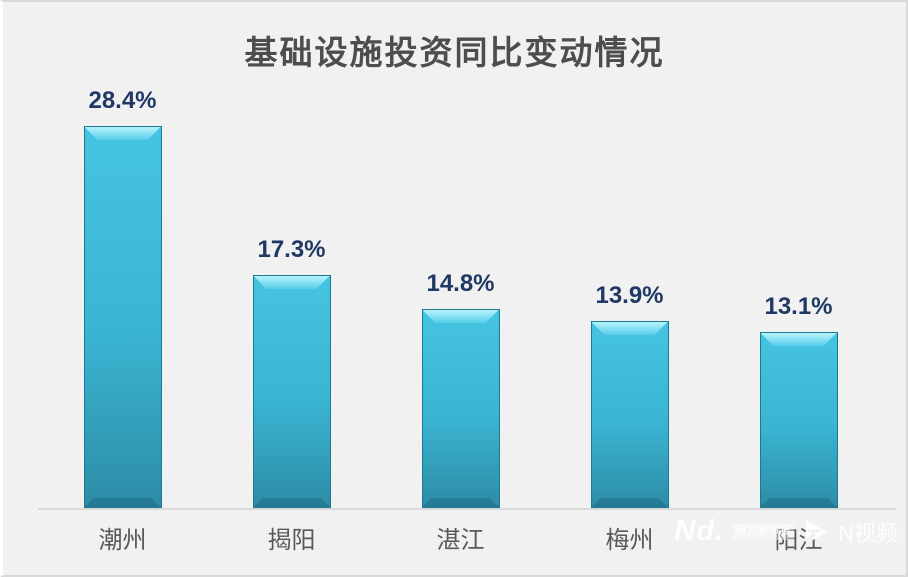  I want to click on nandu-logo: Nd., so click(699, 531).